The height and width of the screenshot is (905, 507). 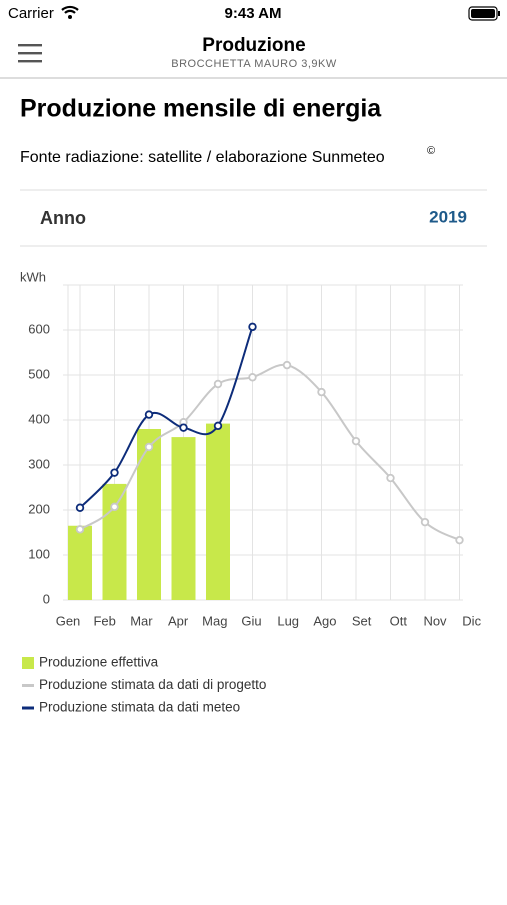 What do you see at coordinates (324, 620) in the screenshot?
I see `x-tick-label: Ago` at bounding box center [324, 620].